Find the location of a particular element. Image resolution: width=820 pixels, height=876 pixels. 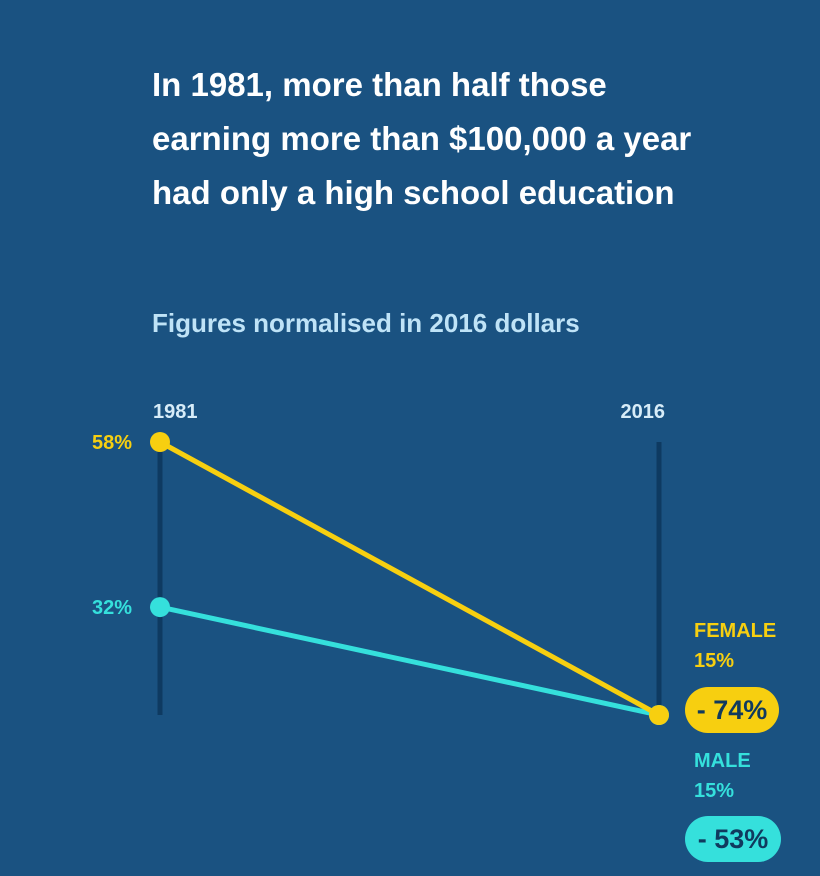

female-start-value: 58% is located at coordinates (112, 443).